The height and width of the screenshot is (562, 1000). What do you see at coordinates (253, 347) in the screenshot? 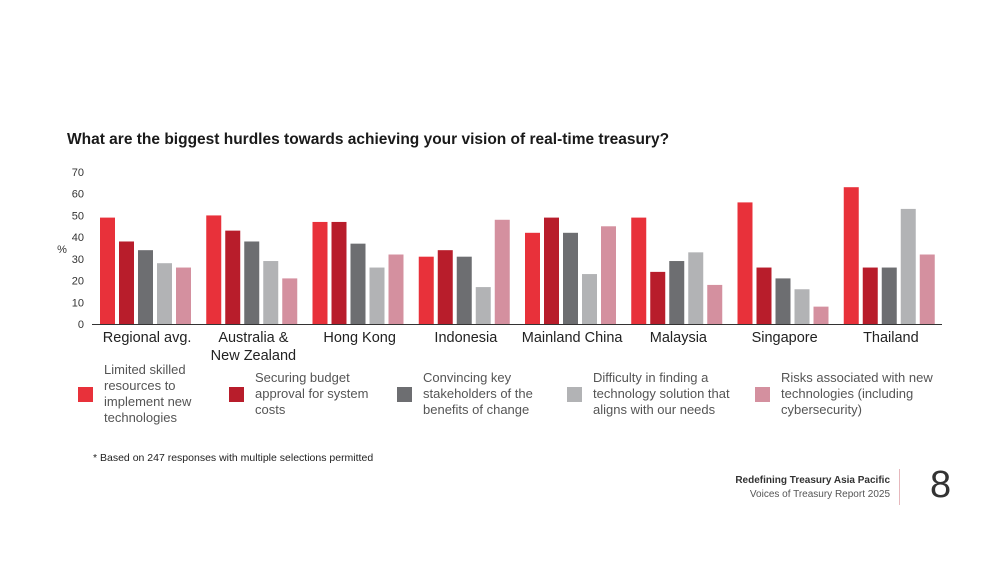
I see `x-tick-label: Australia & New Zealand` at bounding box center [253, 347].